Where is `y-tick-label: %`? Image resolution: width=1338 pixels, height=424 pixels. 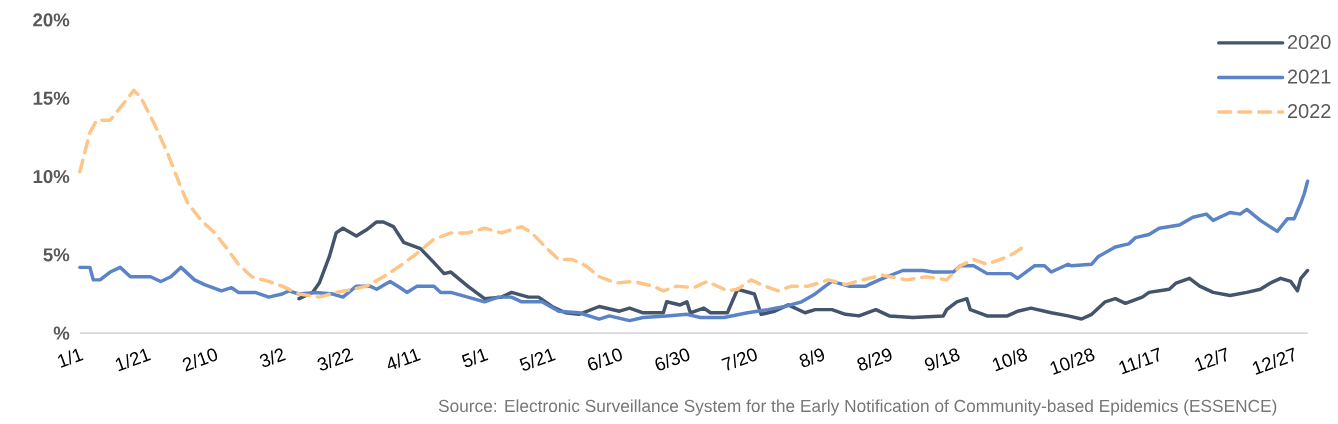
y-tick-label: % is located at coordinates (61, 333).